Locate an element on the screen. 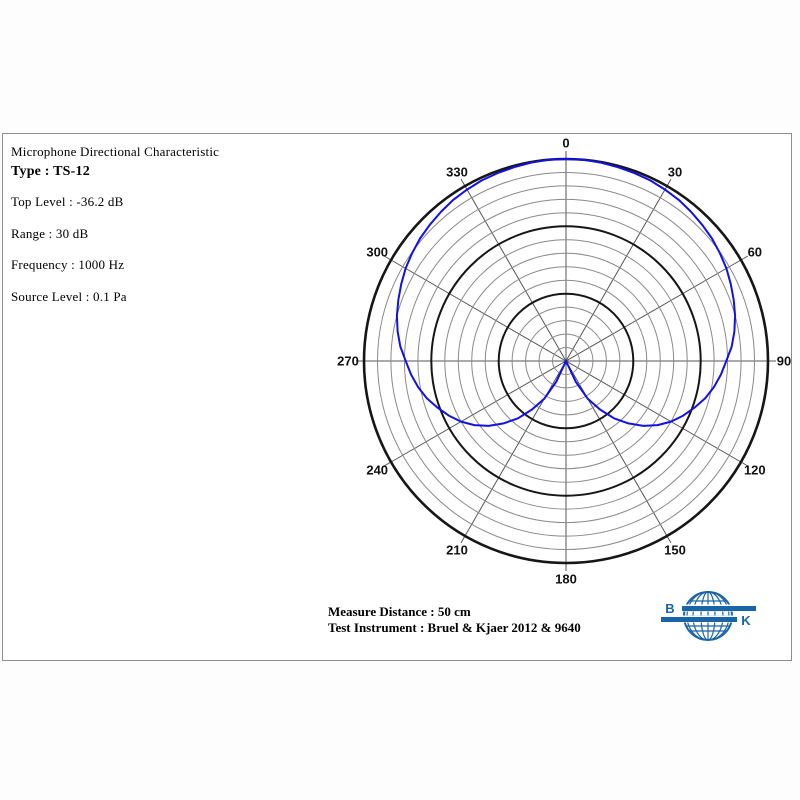  angle-label: 150 is located at coordinates (675, 549).